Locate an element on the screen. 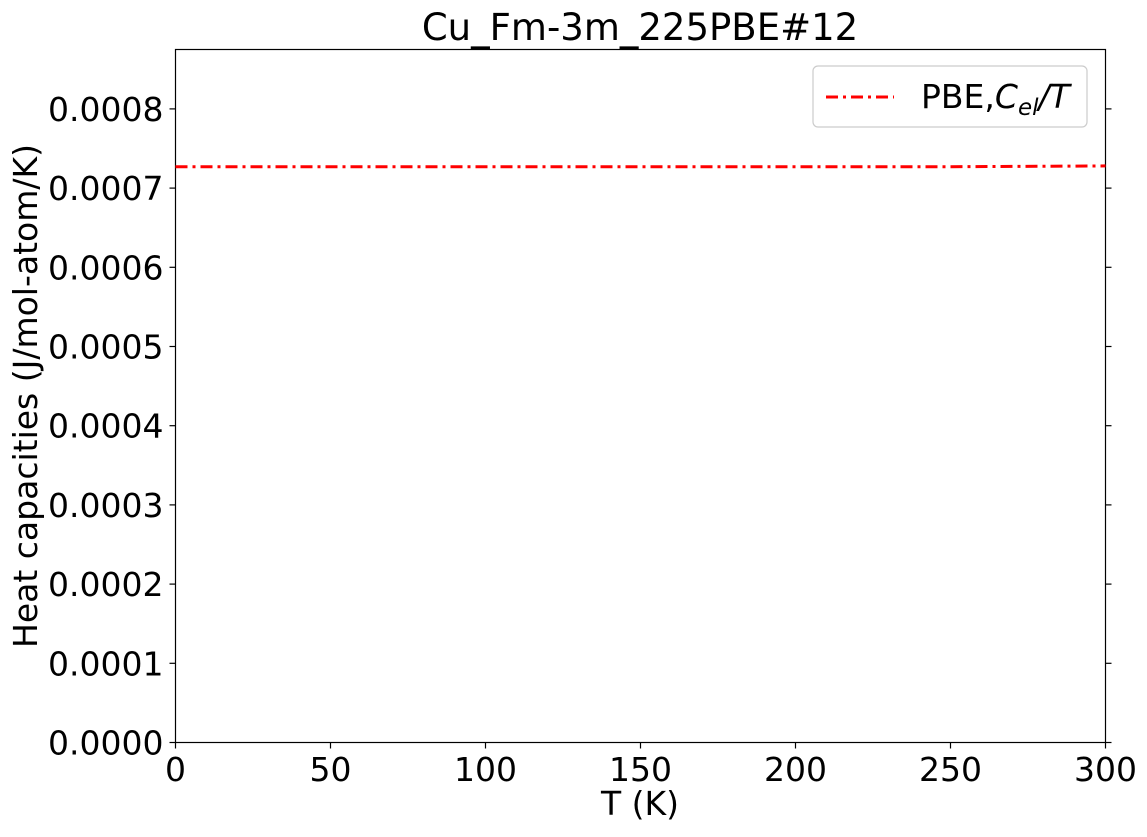 This screenshot has width=1147, height=837. legend-label-tail: /T is located at coordinates (1053, 96).